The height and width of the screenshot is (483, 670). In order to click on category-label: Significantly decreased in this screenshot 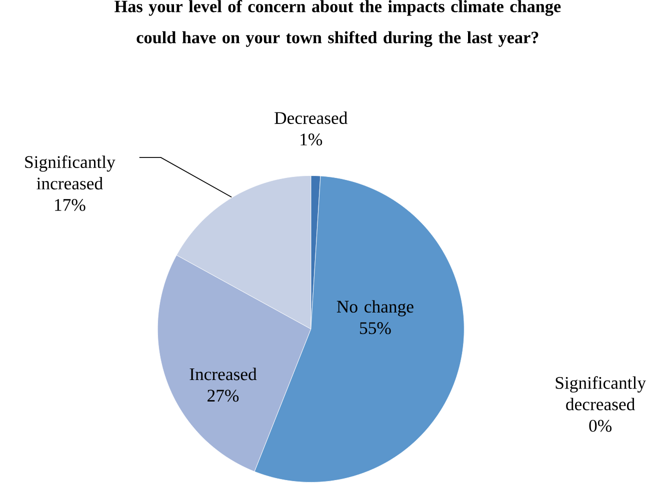, I will do `click(601, 393)`.